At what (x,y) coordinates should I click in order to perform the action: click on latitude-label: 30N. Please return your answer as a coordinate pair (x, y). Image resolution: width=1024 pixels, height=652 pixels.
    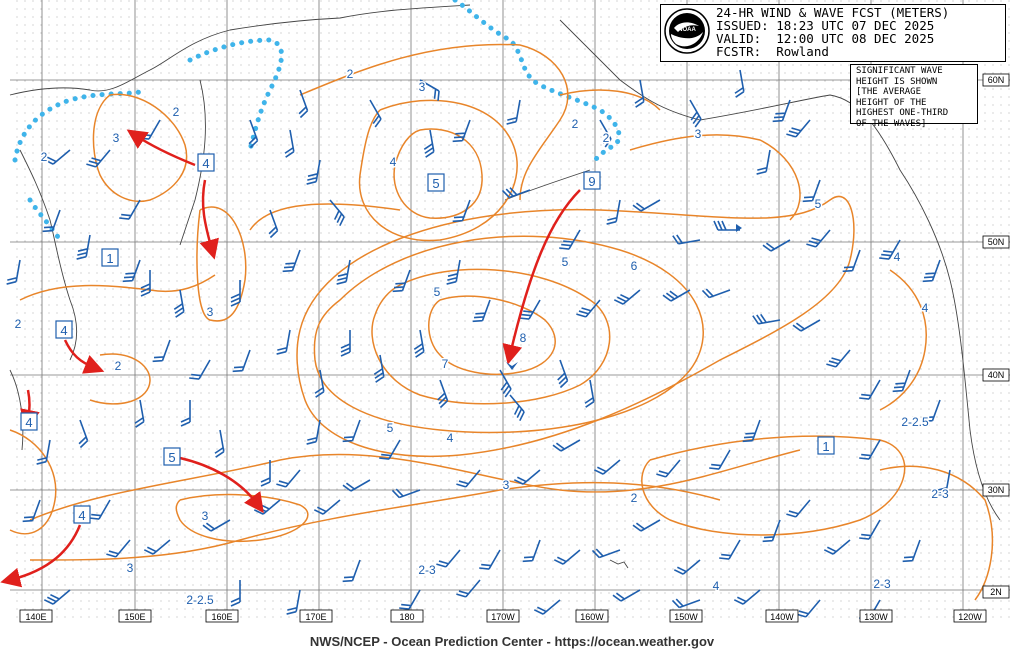
    Looking at the image, I should click on (996, 490).